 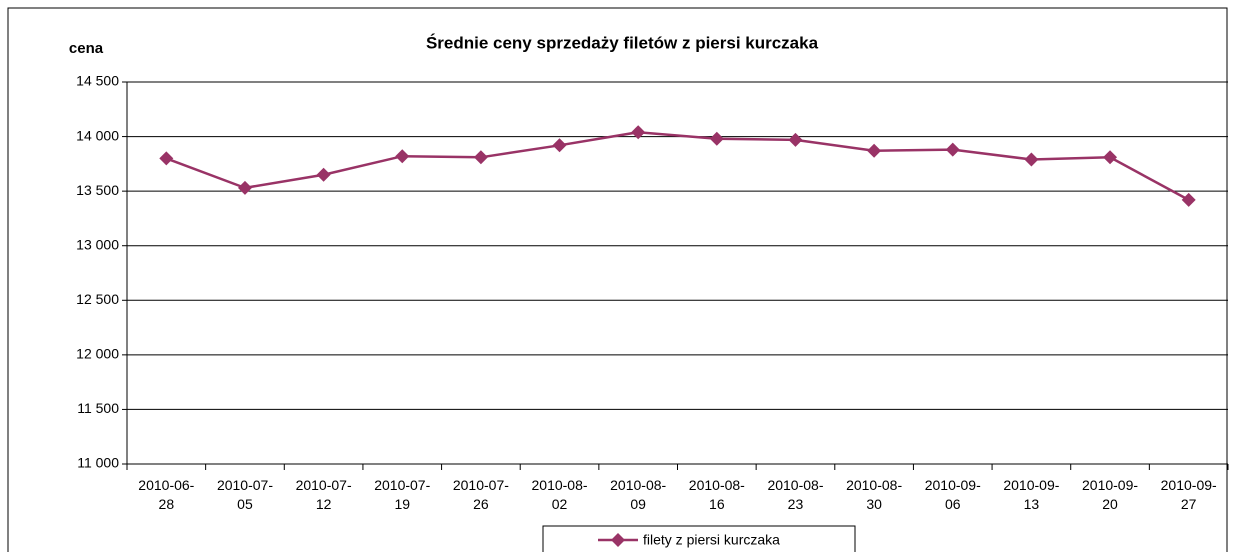 I want to click on x-tick-label: 2010-08-16, so click(x=717, y=494).